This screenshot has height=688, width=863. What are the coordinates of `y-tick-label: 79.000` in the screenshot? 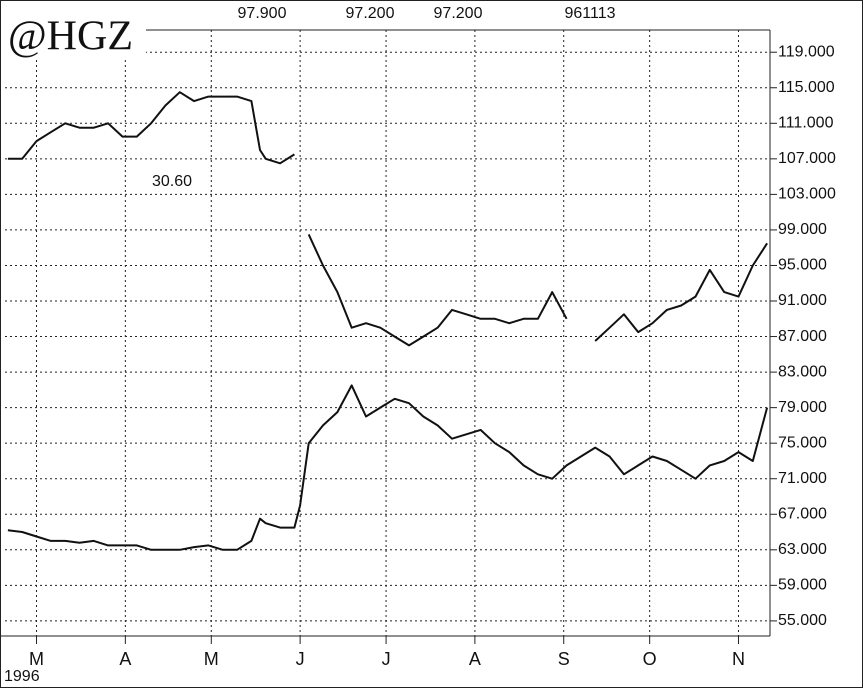 It's located at (802, 407).